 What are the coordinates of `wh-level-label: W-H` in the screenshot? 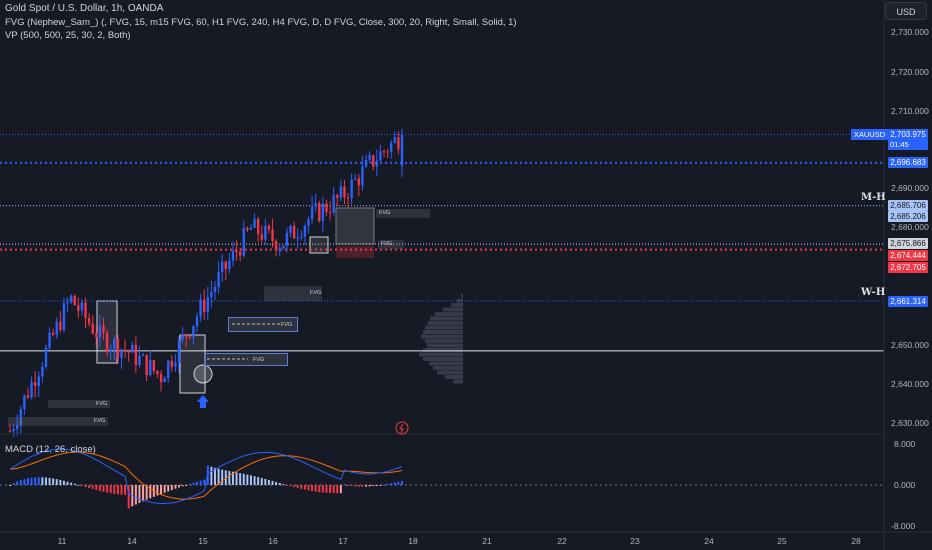 It's located at (873, 292).